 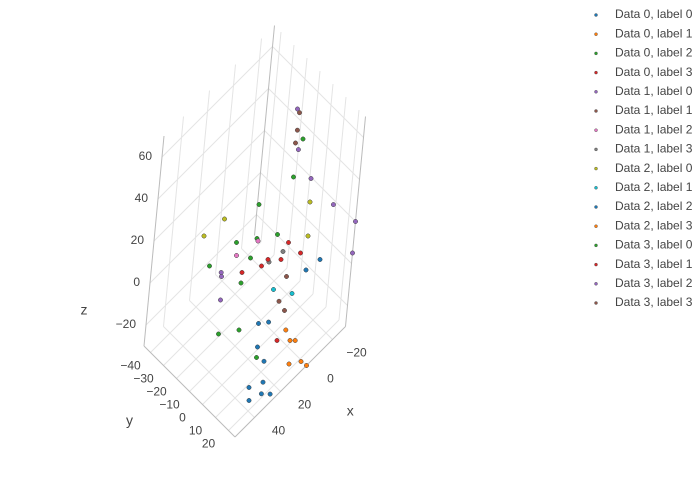 I want to click on z-axis-title: z, so click(x=84, y=310).